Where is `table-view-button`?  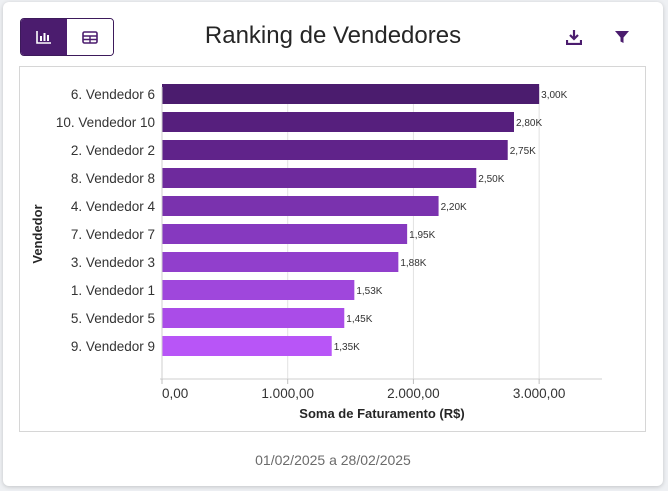 table-view-button is located at coordinates (90, 37).